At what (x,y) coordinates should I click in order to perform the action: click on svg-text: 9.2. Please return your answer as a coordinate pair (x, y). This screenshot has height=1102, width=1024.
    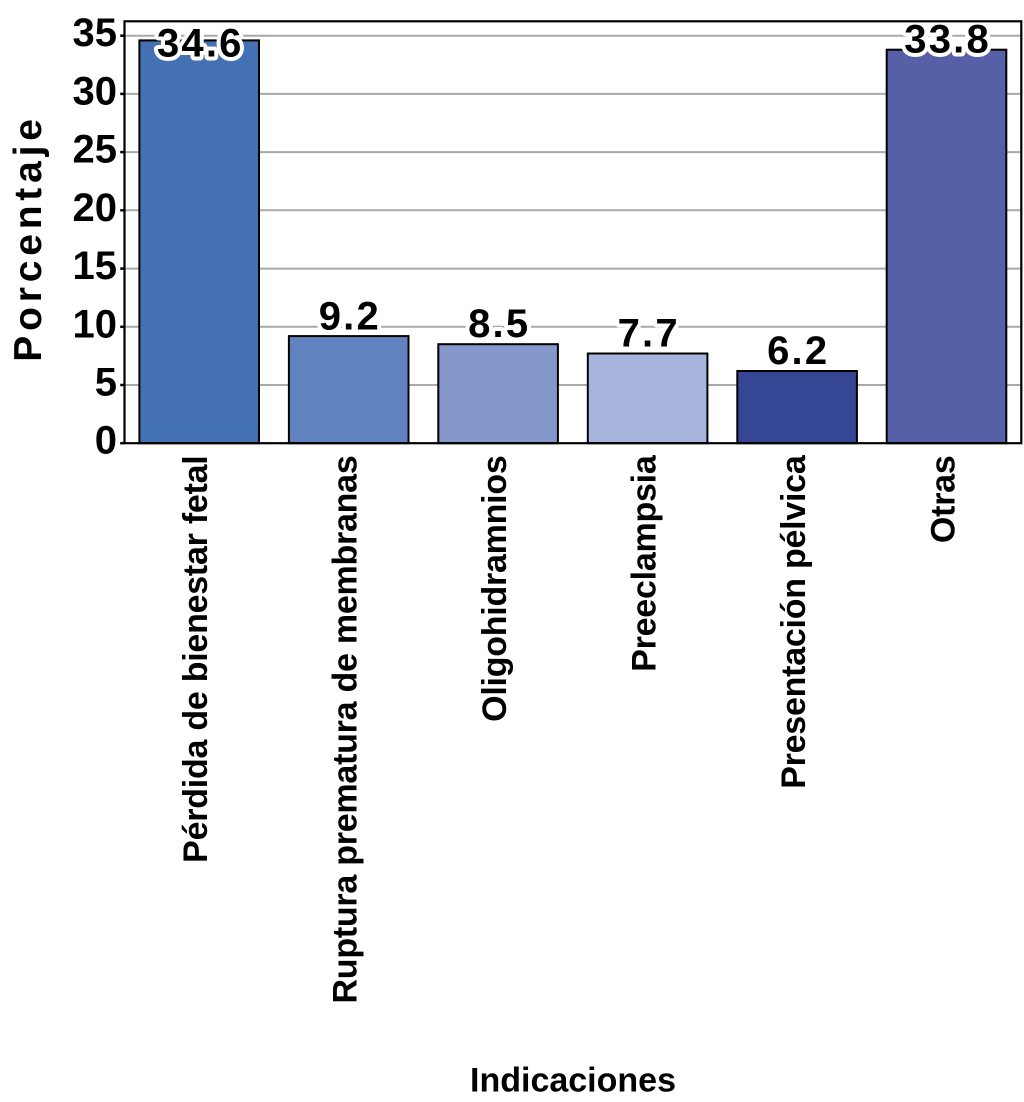
    Looking at the image, I should click on (350, 316).